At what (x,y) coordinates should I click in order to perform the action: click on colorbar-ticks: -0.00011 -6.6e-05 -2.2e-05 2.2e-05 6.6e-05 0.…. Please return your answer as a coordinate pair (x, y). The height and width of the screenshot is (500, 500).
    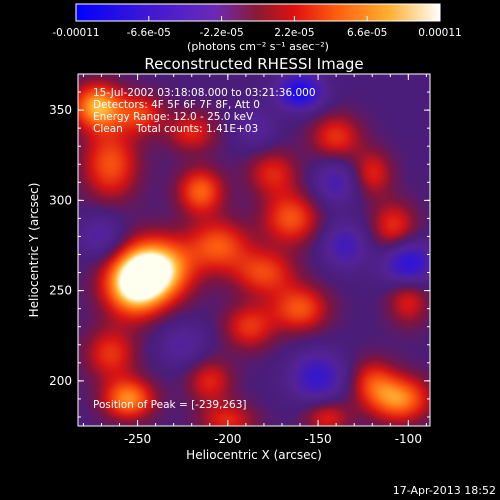
    Looking at the image, I should click on (257, 27).